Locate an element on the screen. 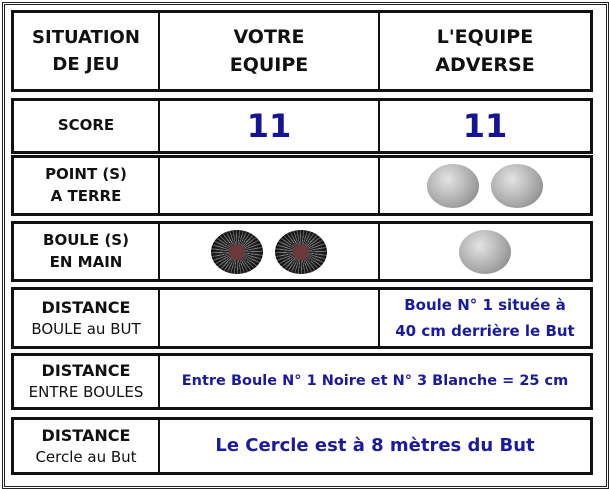 This screenshot has height=489, width=609. boules-adverse is located at coordinates (485, 251).